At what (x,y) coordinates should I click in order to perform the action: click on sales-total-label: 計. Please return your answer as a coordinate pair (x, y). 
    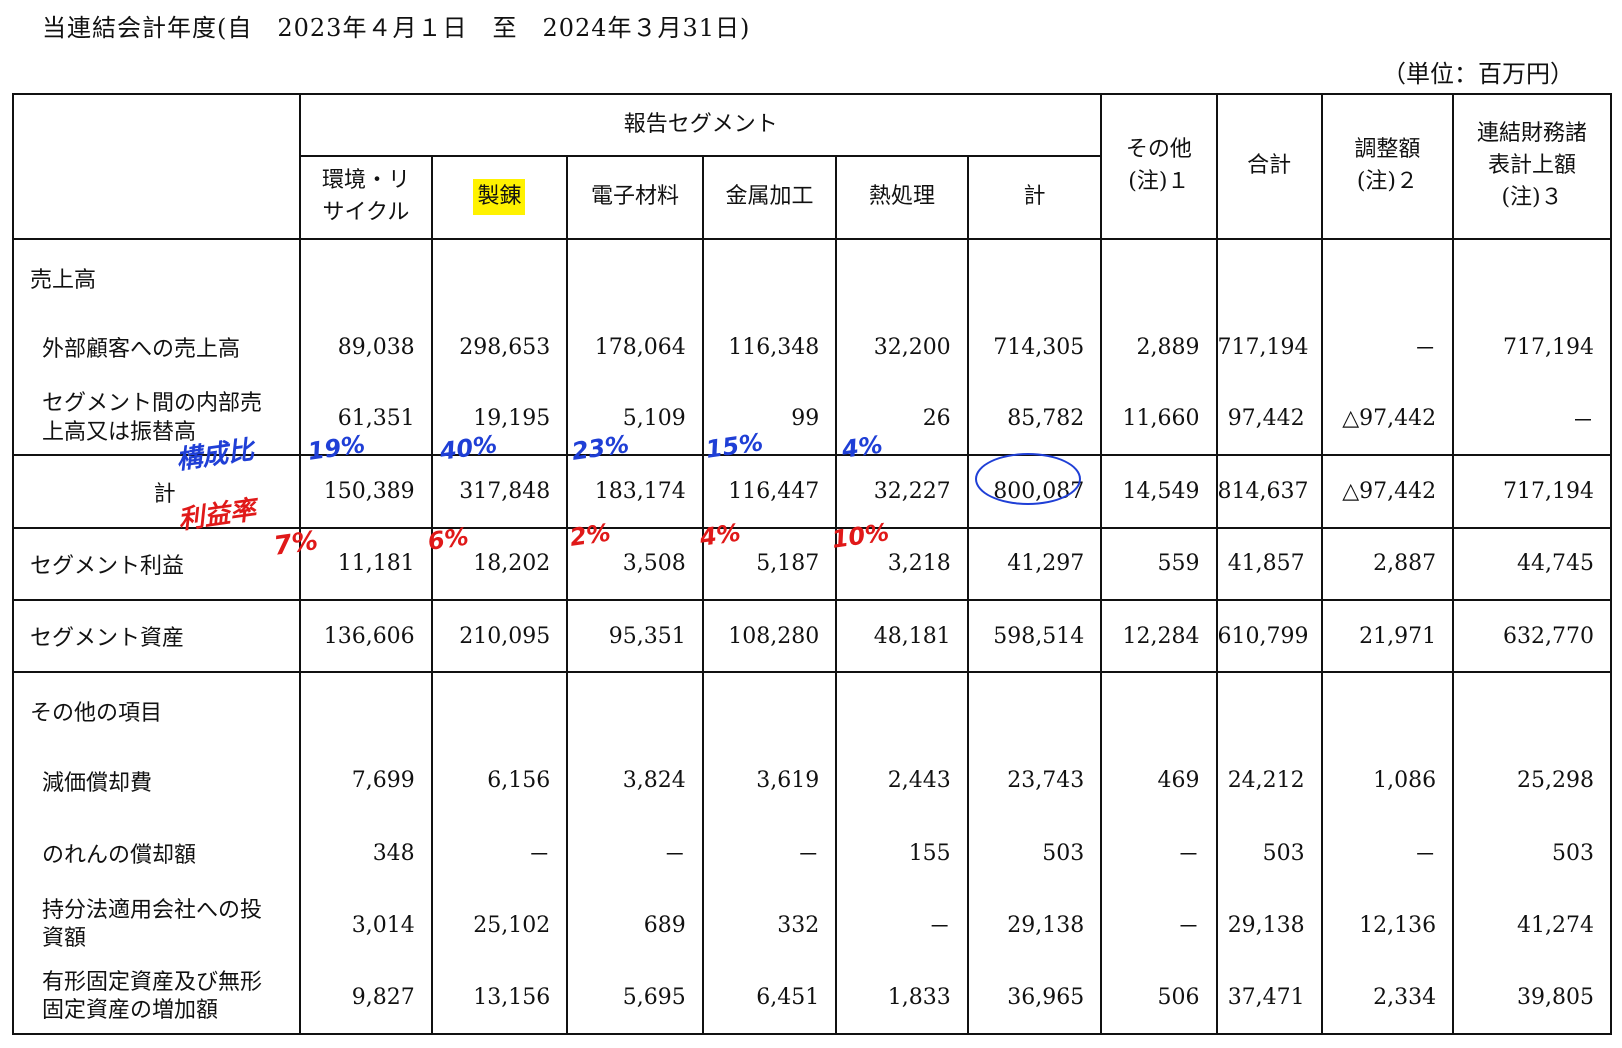
    Looking at the image, I should click on (156, 491).